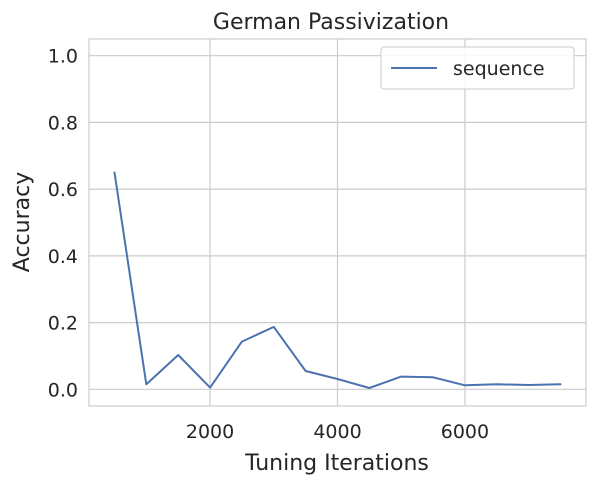 This screenshot has width=595, height=482. What do you see at coordinates (210, 432) in the screenshot?
I see `x-tick-label: 2000` at bounding box center [210, 432].